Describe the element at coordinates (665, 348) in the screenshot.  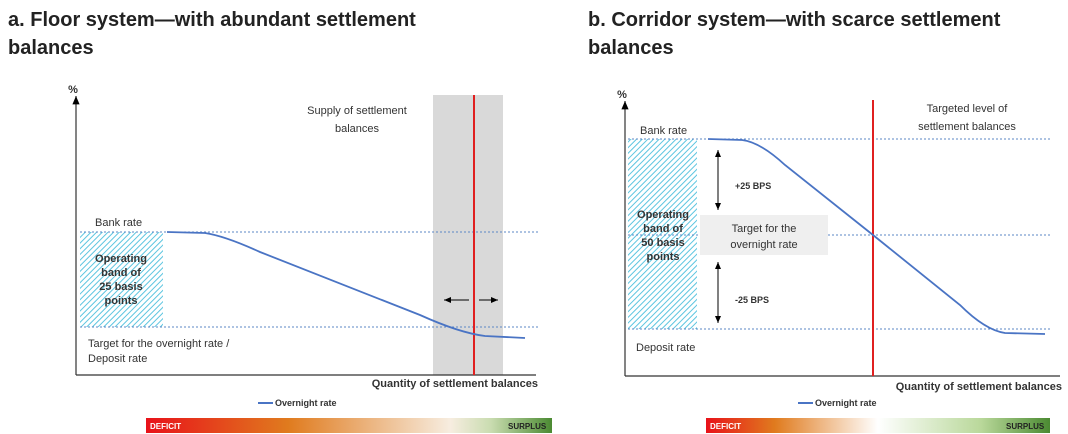
I see `deposit-label: Deposit rate` at that location.